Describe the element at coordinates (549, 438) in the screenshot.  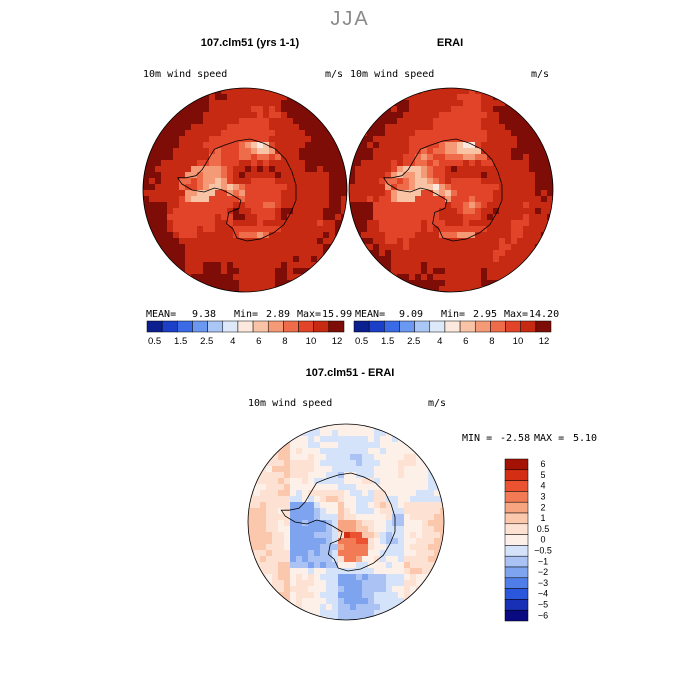
I see `diff-max-label: MAX =` at that location.